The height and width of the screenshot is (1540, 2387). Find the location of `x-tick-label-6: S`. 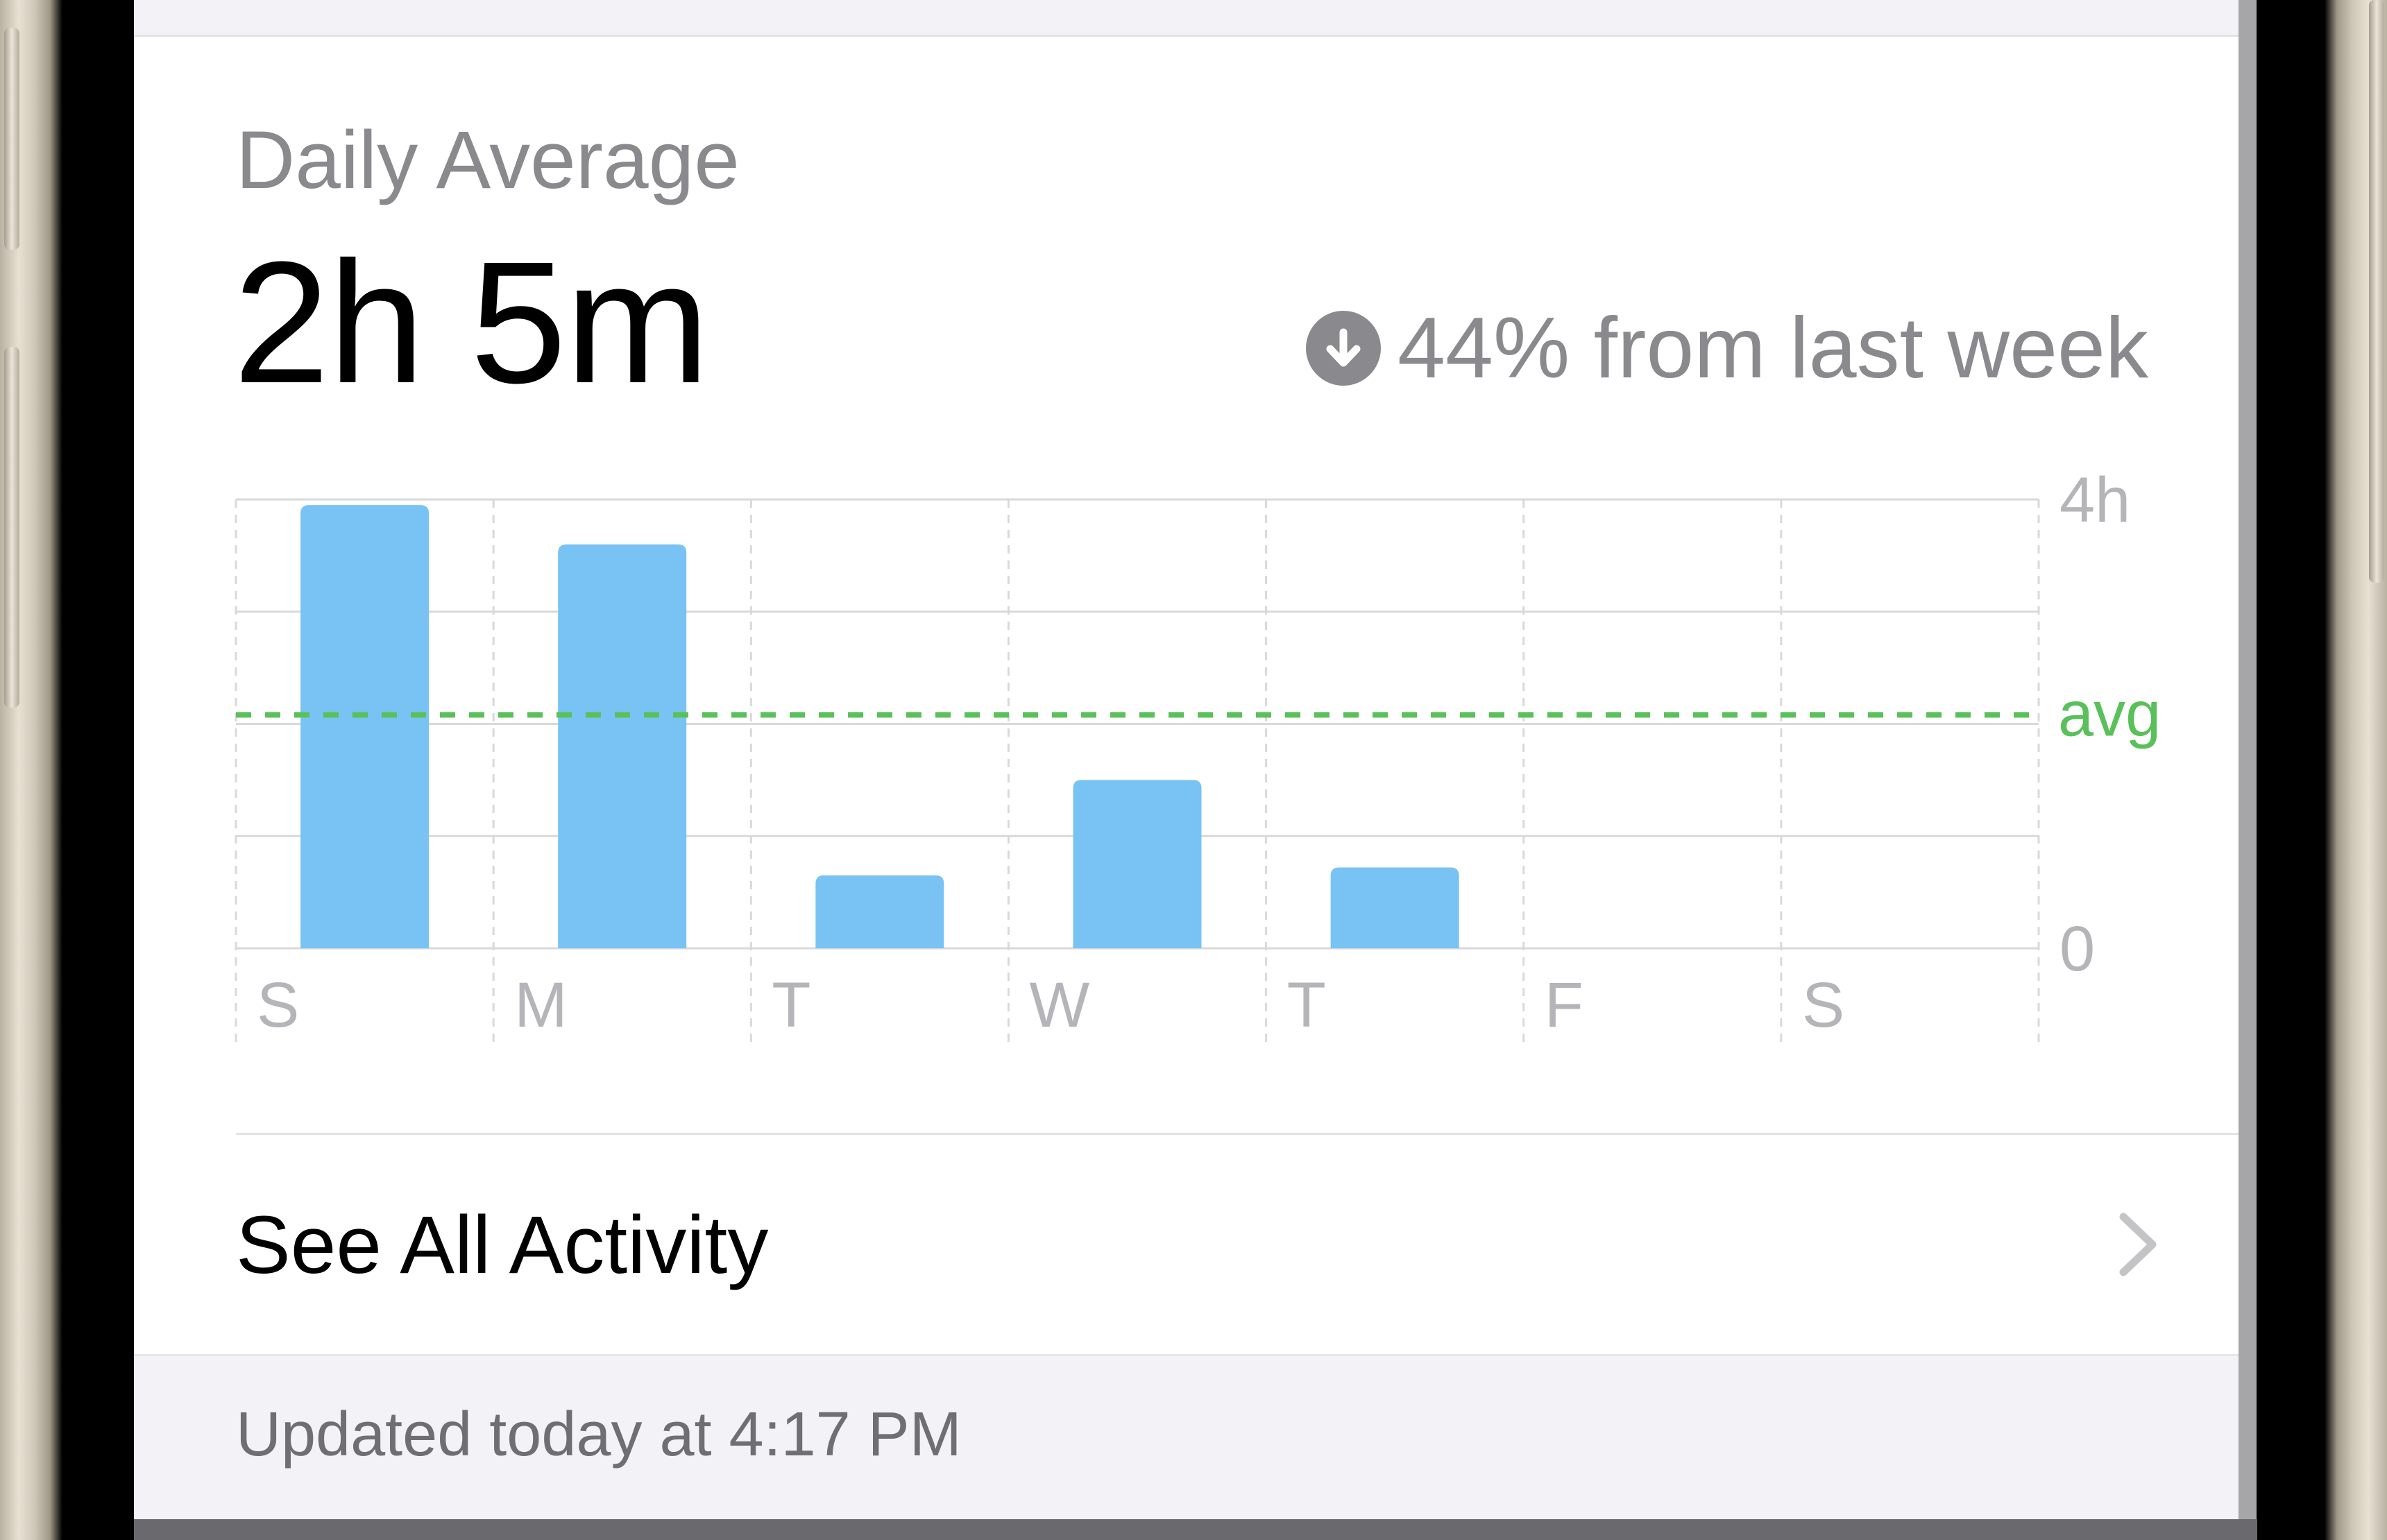

x-tick-label-6: S is located at coordinates (1823, 1005).